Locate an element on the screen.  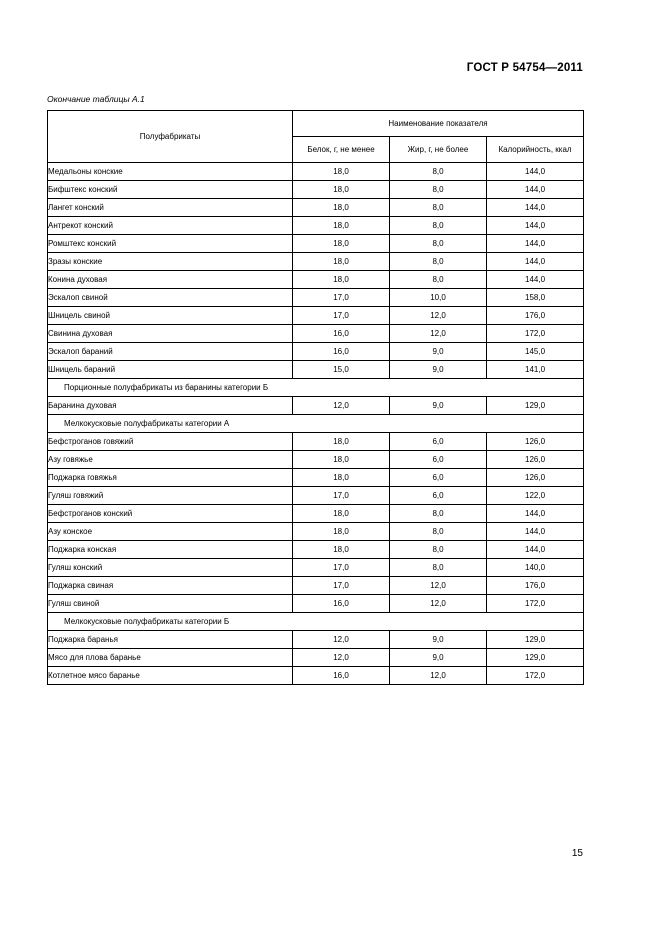
table-row: Гуляш говяжий 17,0 6,0 122,0 is located at coordinates (316, 495).